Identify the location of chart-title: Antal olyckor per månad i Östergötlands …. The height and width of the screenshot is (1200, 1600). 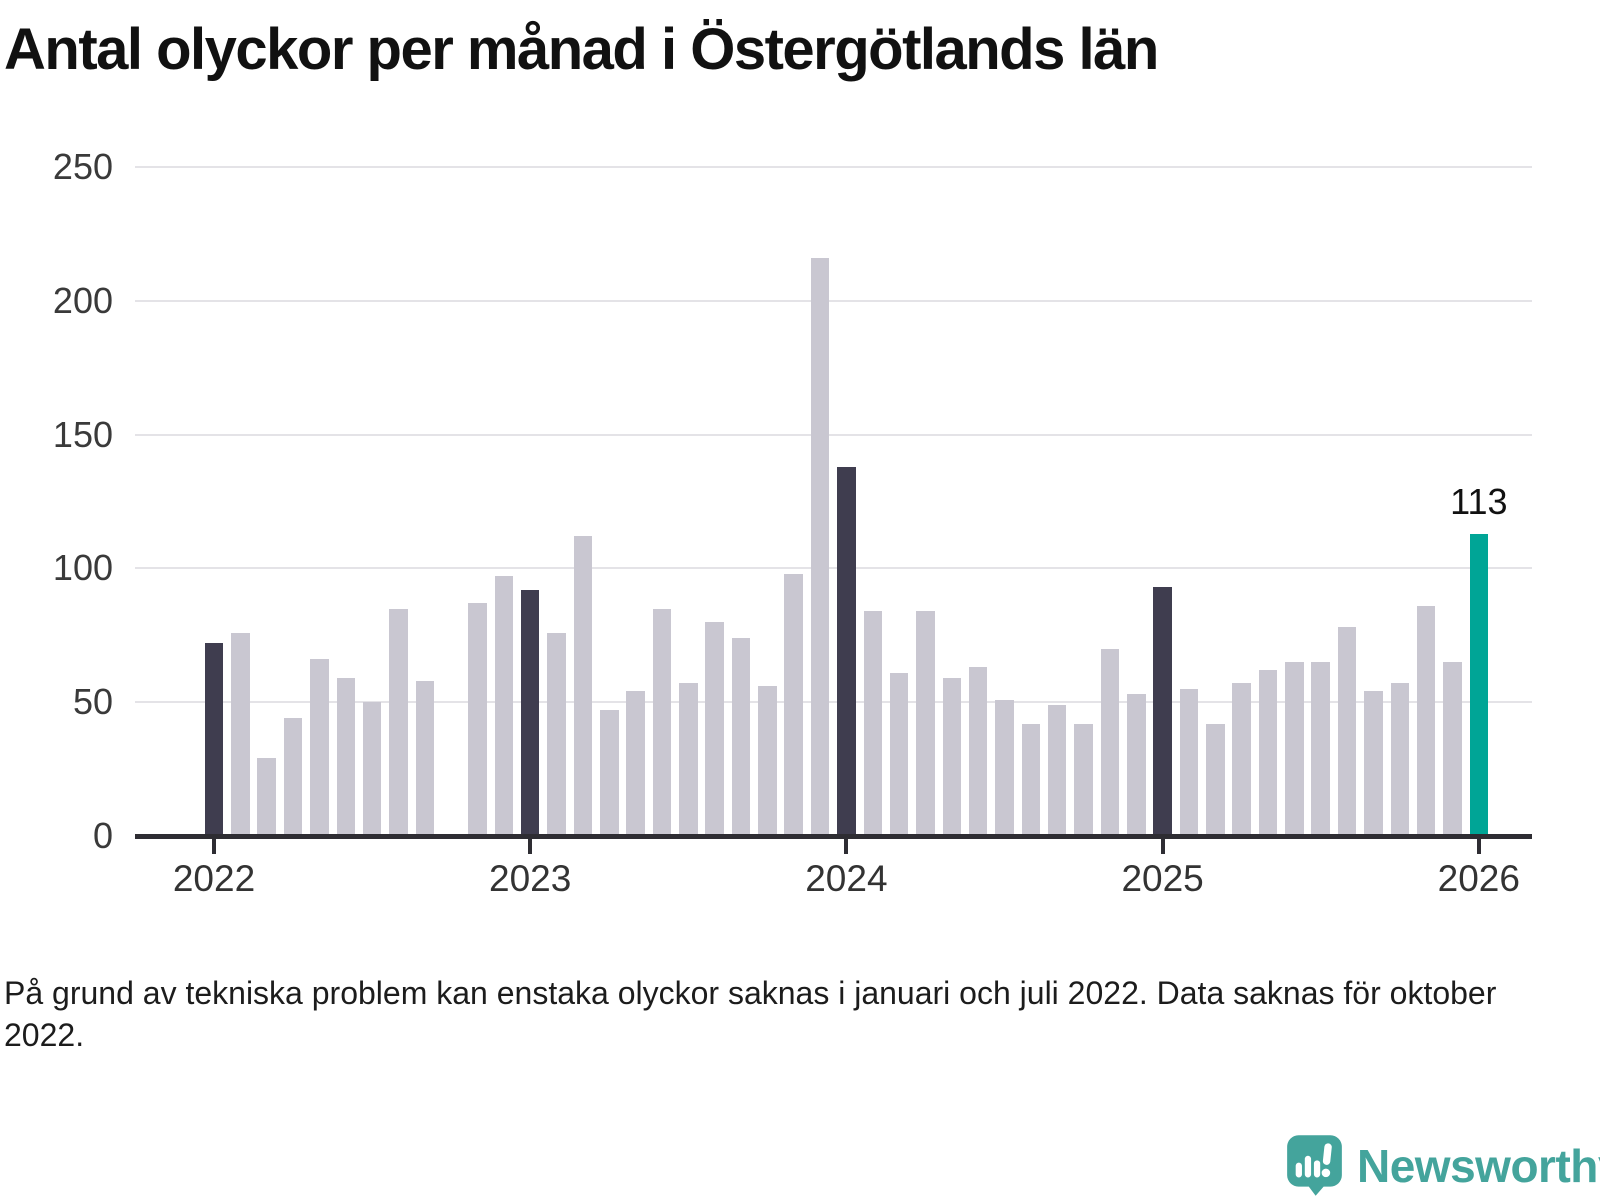
(581, 49).